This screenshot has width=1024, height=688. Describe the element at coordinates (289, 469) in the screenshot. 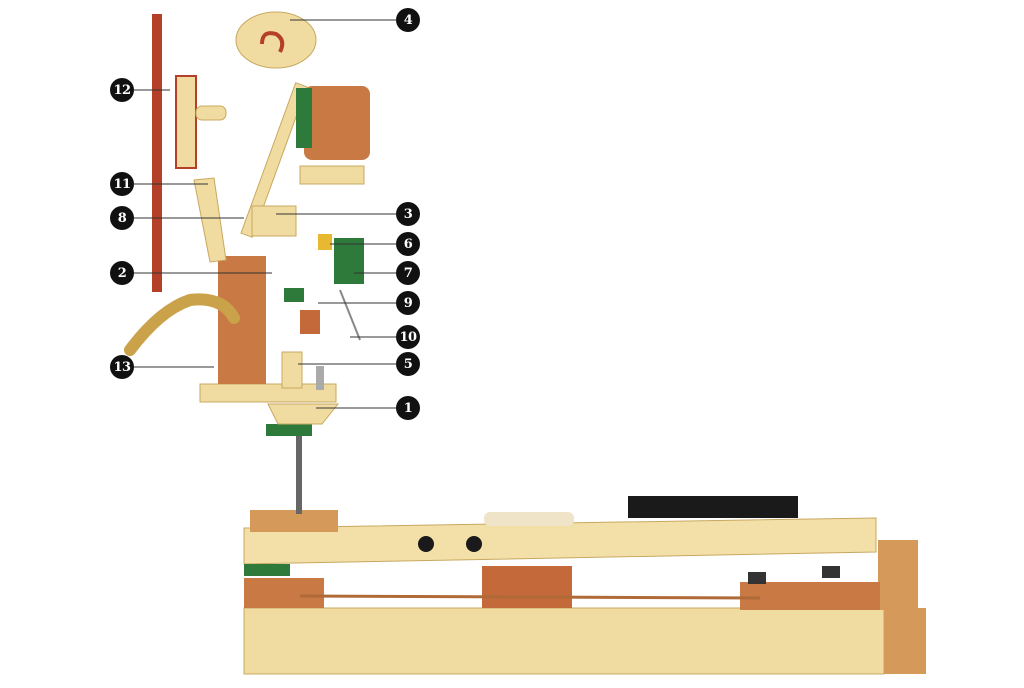

I see `sticker` at that location.